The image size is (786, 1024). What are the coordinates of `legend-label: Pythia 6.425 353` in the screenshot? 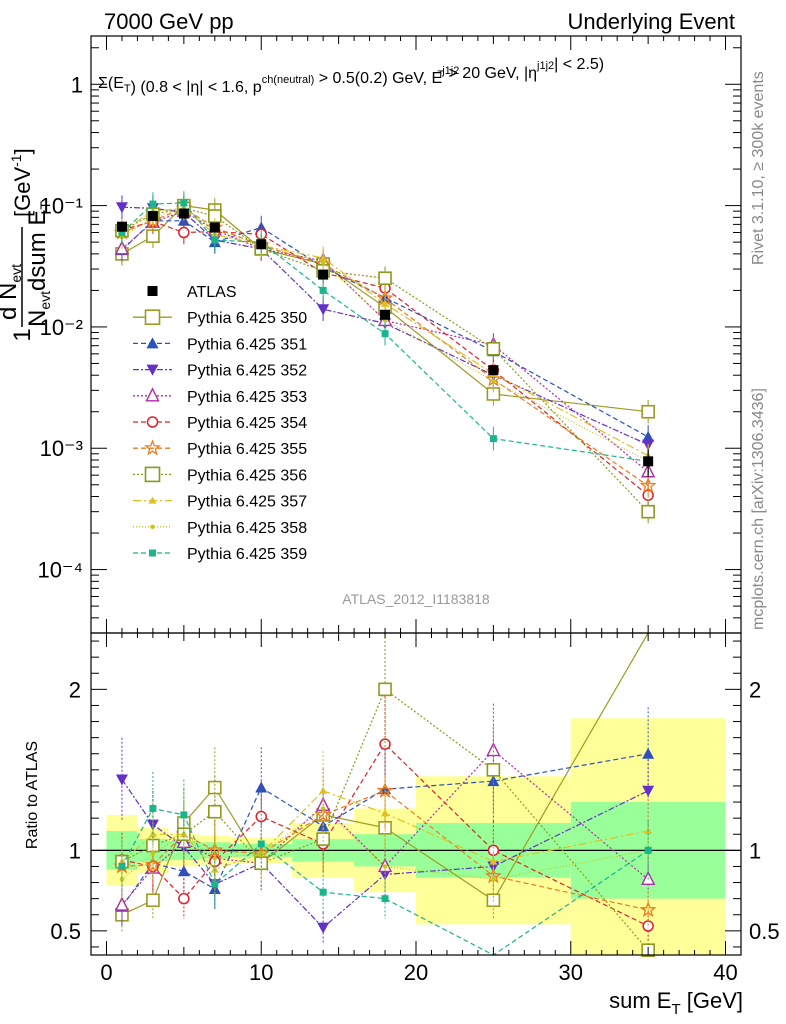 It's located at (247, 397).